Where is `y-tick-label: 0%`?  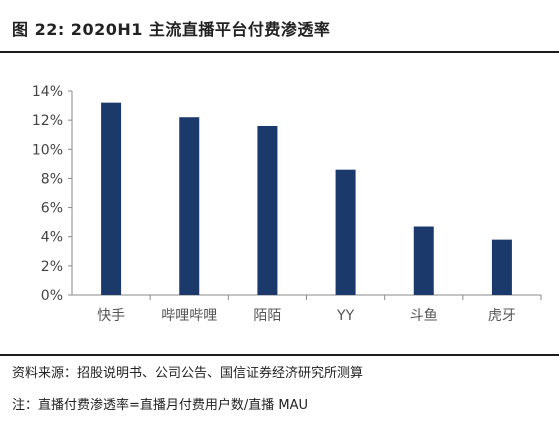 y-tick-label: 0% is located at coordinates (52, 296).